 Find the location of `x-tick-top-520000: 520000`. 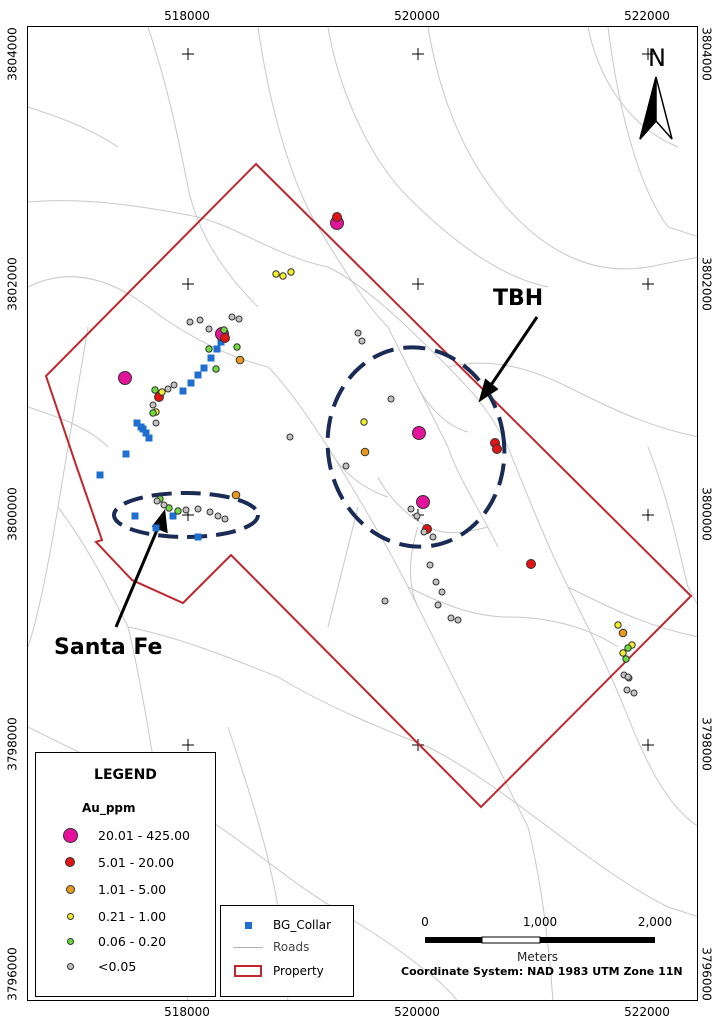

x-tick-top-520000: 520000 is located at coordinates (417, 16).